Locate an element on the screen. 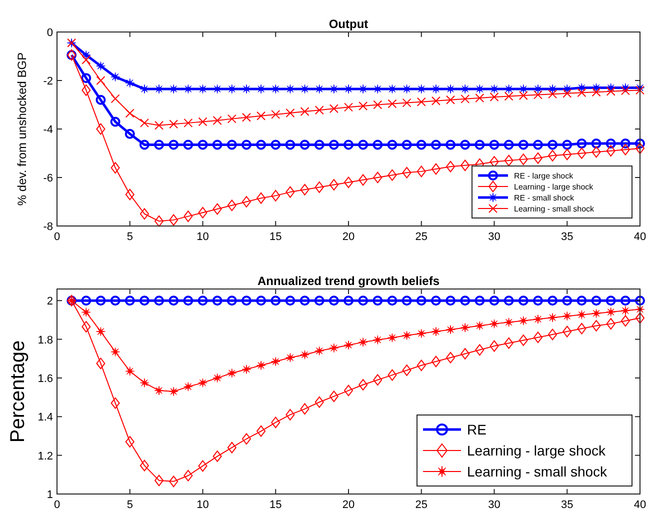  y-tick-label: 1.2 is located at coordinates (45, 456).